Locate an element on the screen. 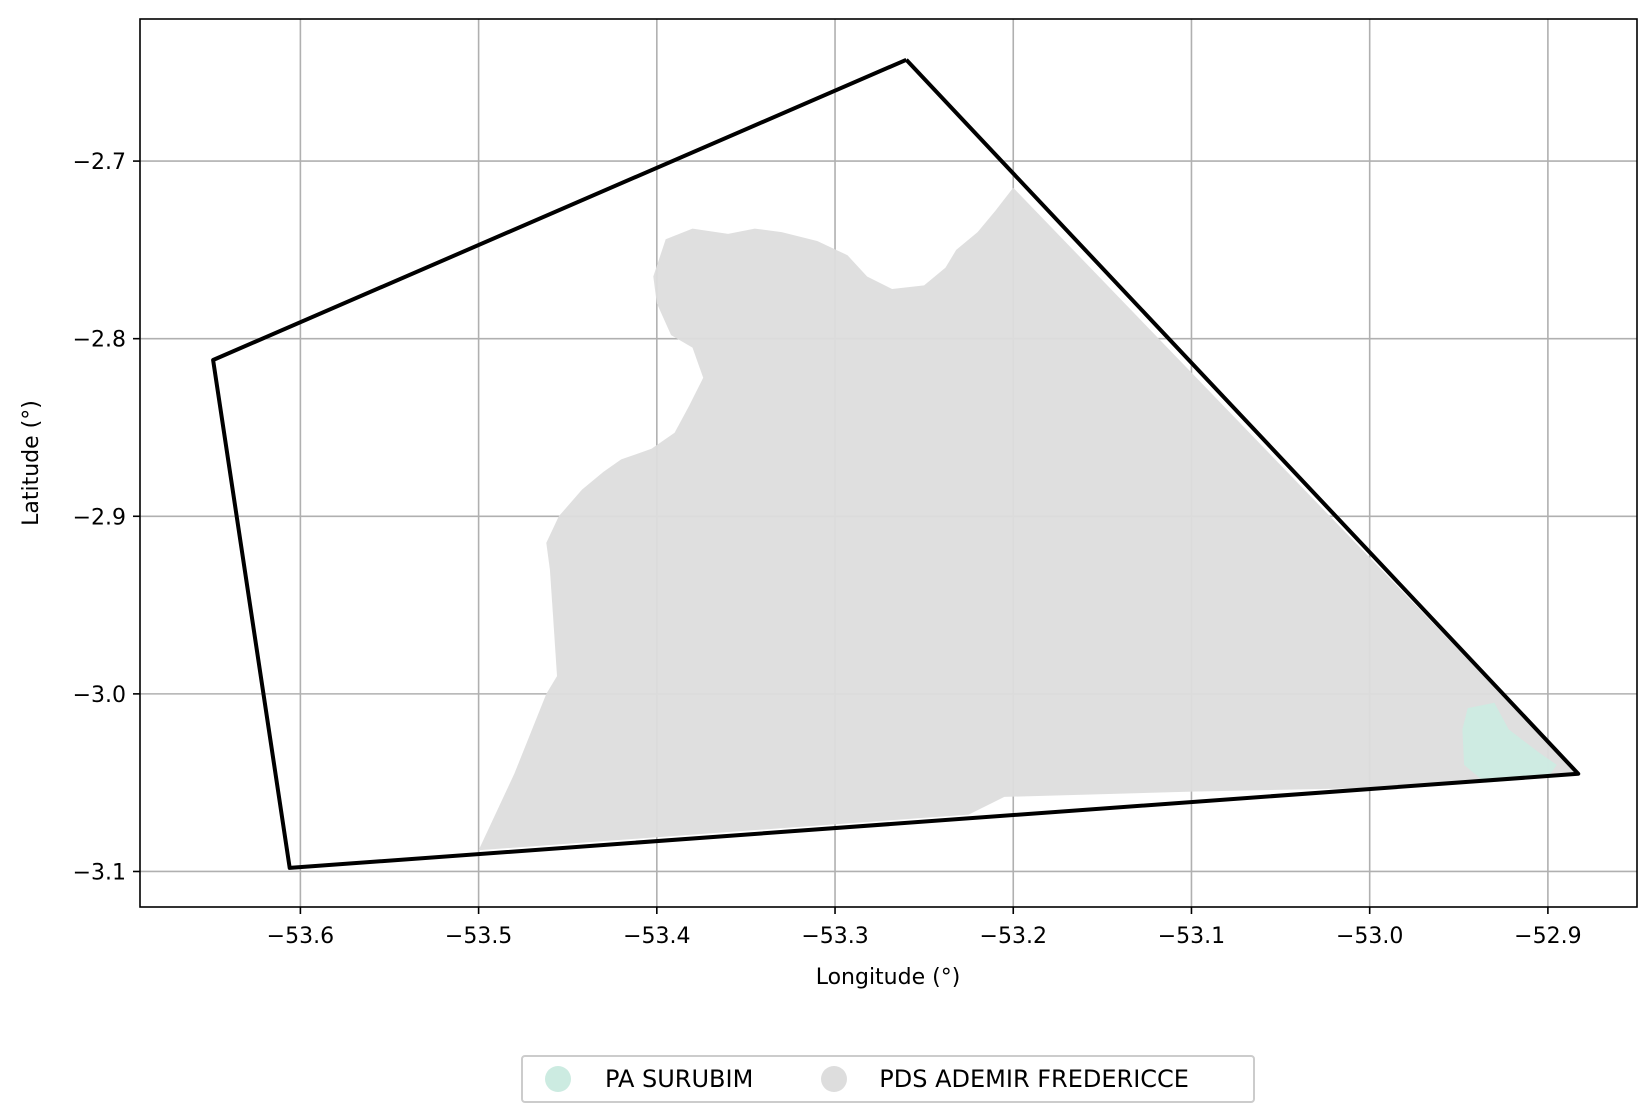  area-pa-surubim is located at coordinates (1509, 742).